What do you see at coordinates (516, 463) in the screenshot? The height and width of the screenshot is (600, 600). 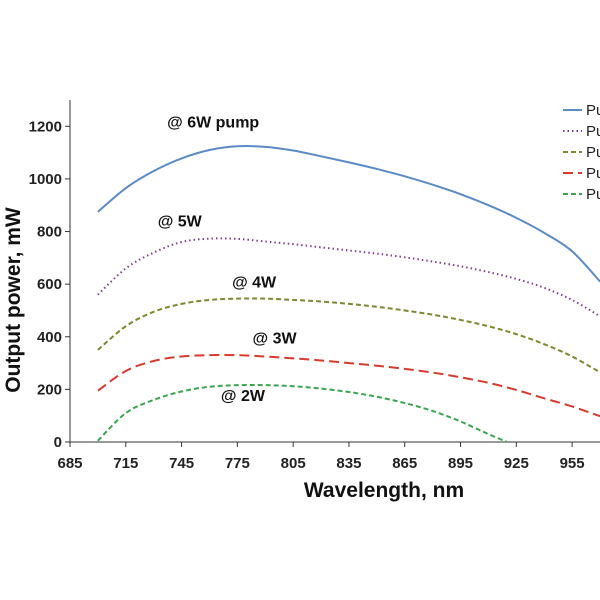 I see `x-tick-label: 925` at bounding box center [516, 463].